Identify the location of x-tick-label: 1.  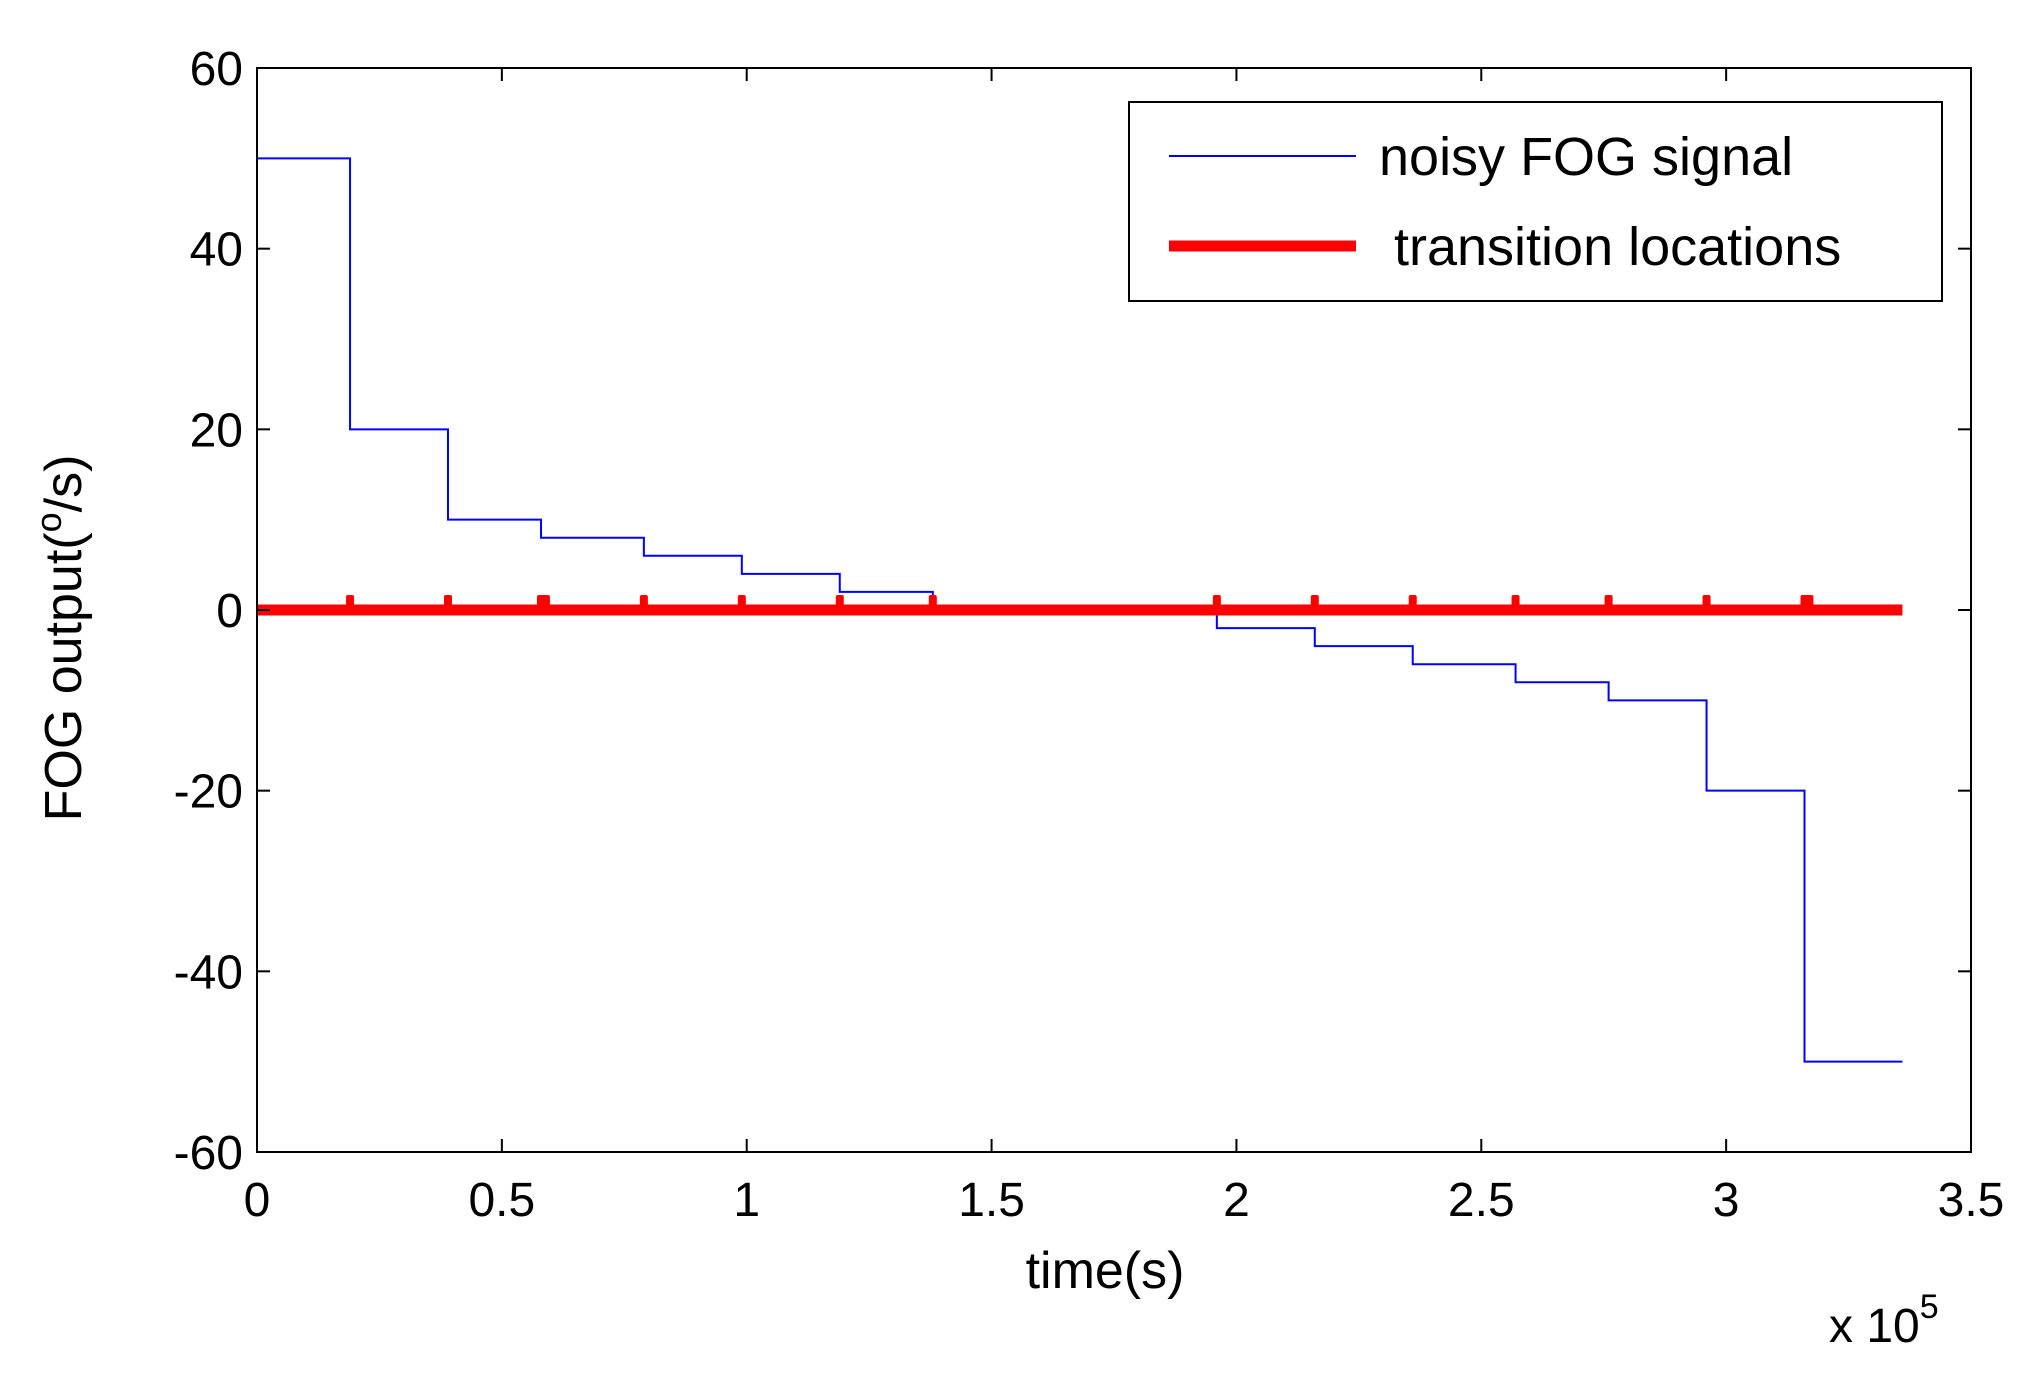
(746, 1200).